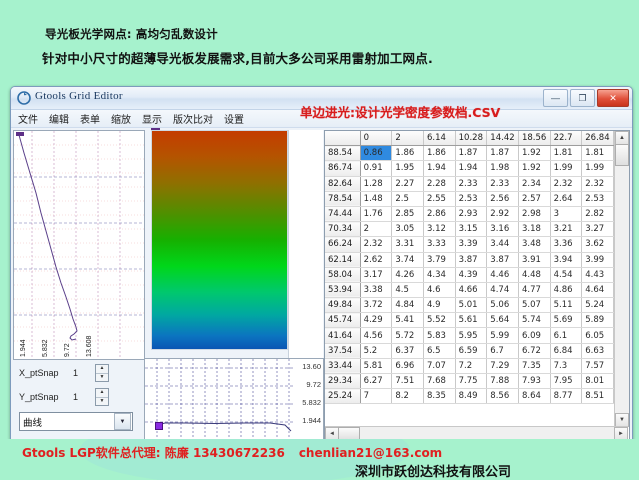 This screenshot has width=639, height=480. I want to click on x-snap-stepper: ▲ ▼, so click(102, 373).